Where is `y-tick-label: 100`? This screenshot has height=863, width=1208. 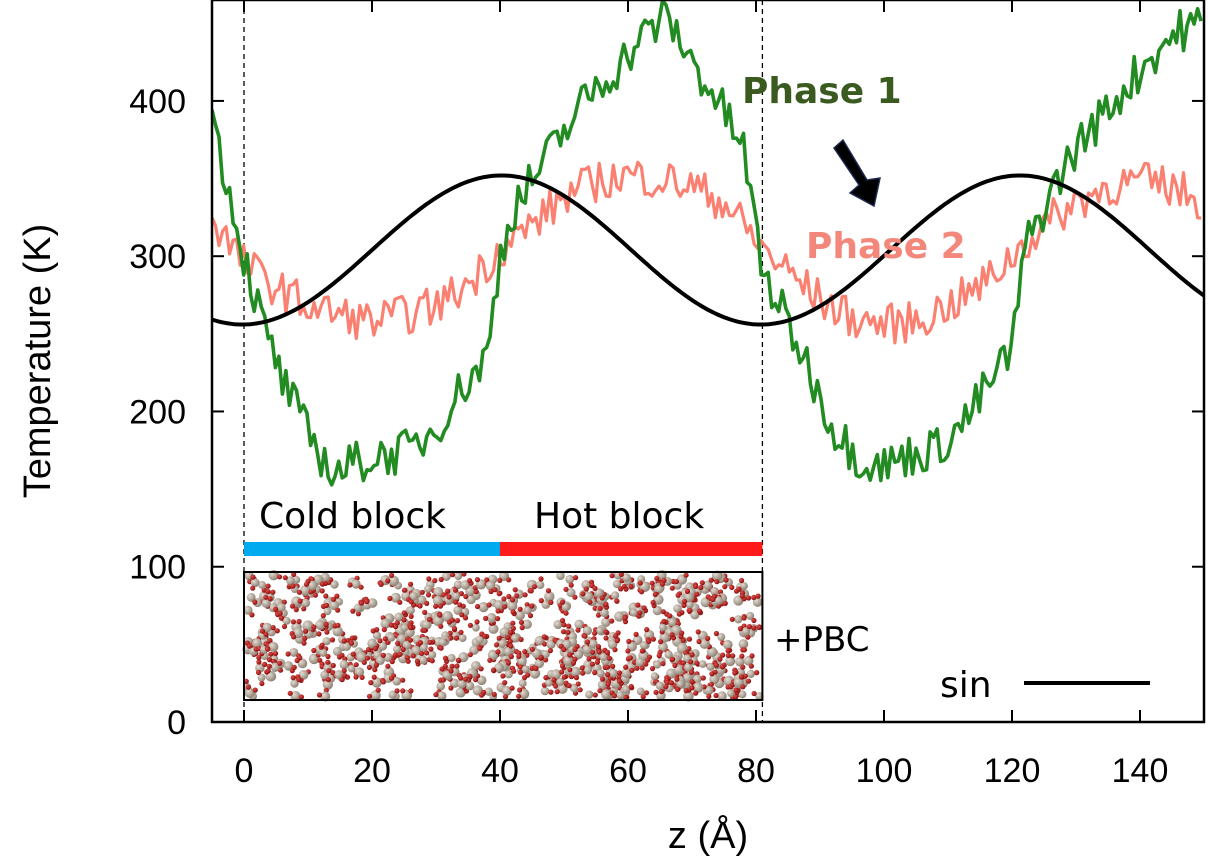 y-tick-label: 100 is located at coordinates (157, 568).